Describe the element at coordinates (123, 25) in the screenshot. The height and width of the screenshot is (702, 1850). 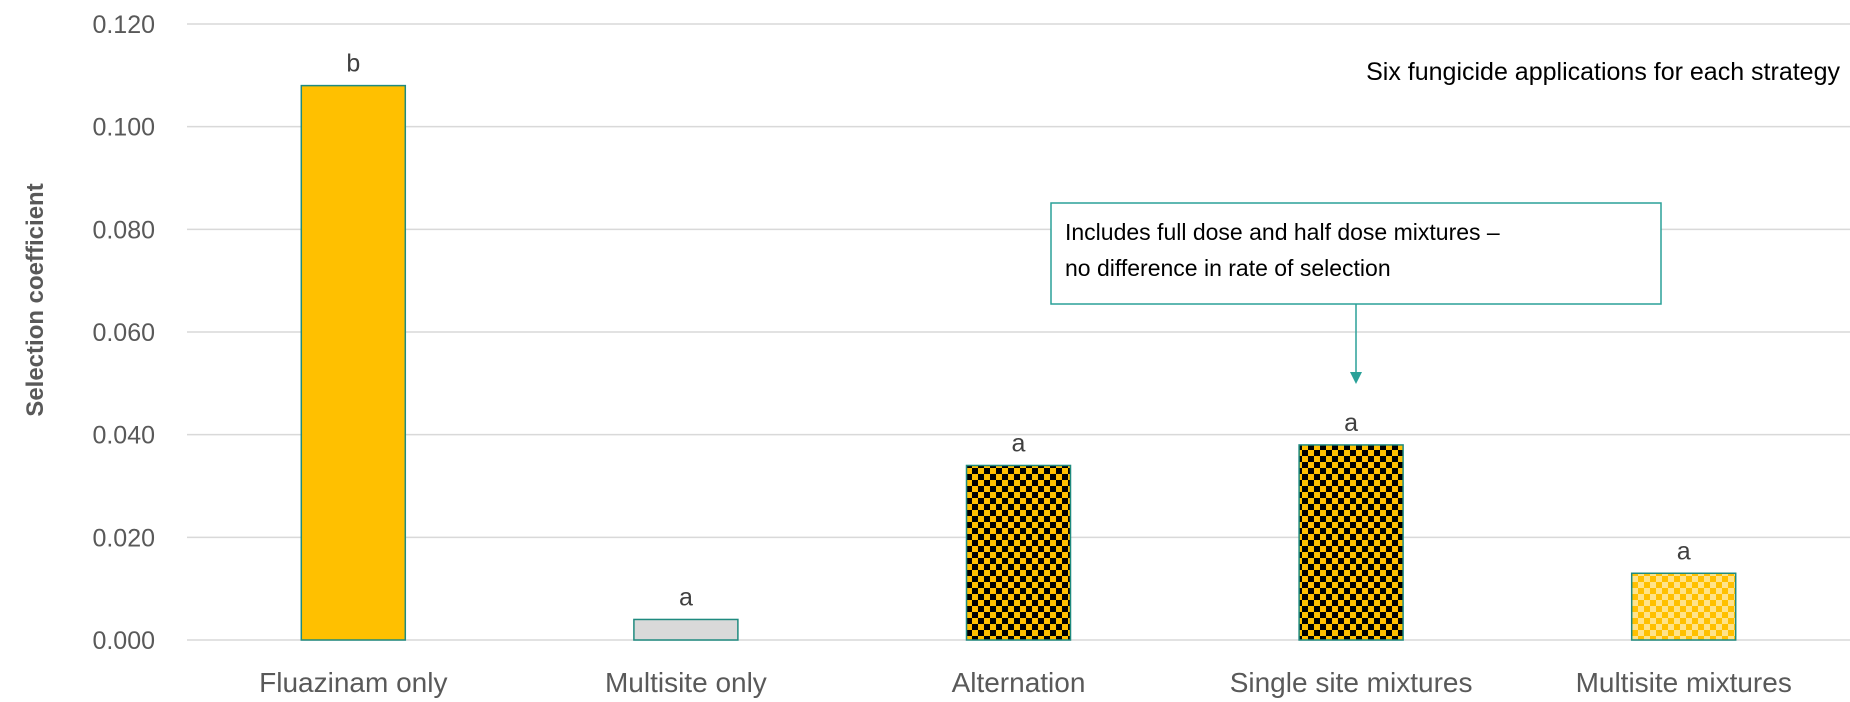
I see `y-tick-label: 0.120` at that location.